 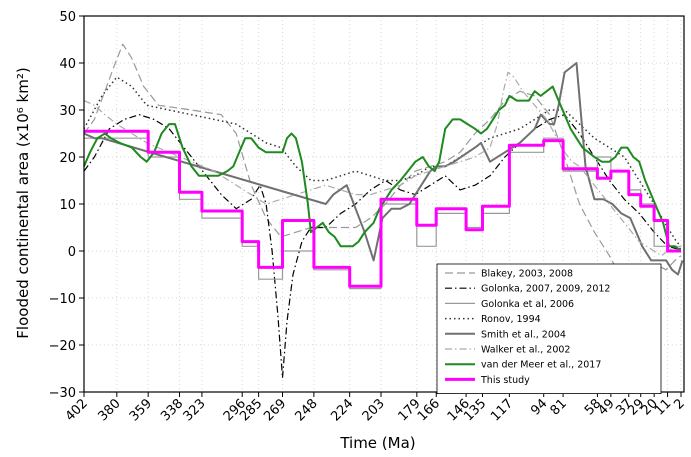 I want to click on legend-entry: van der Meer et al., 2017, so click(x=541, y=365).